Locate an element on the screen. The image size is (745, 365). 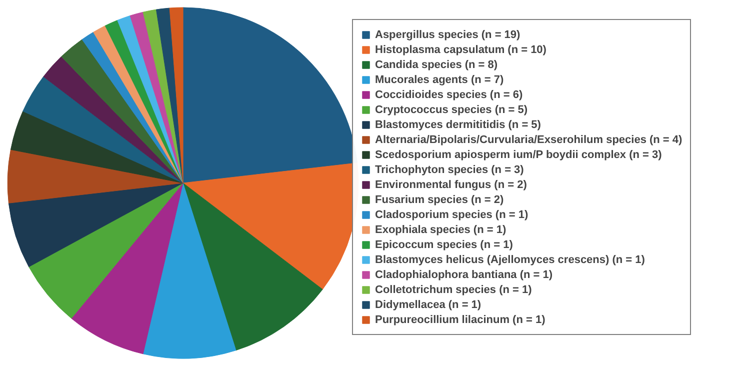
legend-label: Candida species (n = 8) is located at coordinates (436, 64).